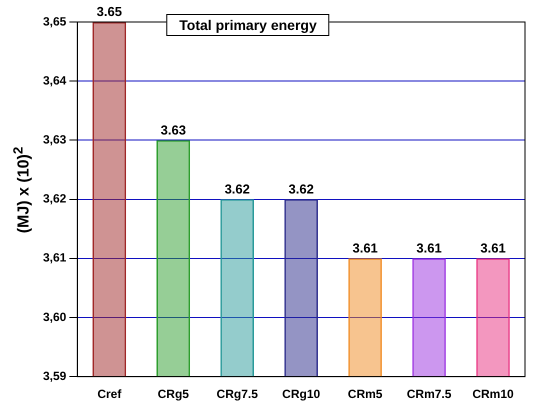 The image size is (533, 410). I want to click on data-label: 3.65, so click(109, 12).